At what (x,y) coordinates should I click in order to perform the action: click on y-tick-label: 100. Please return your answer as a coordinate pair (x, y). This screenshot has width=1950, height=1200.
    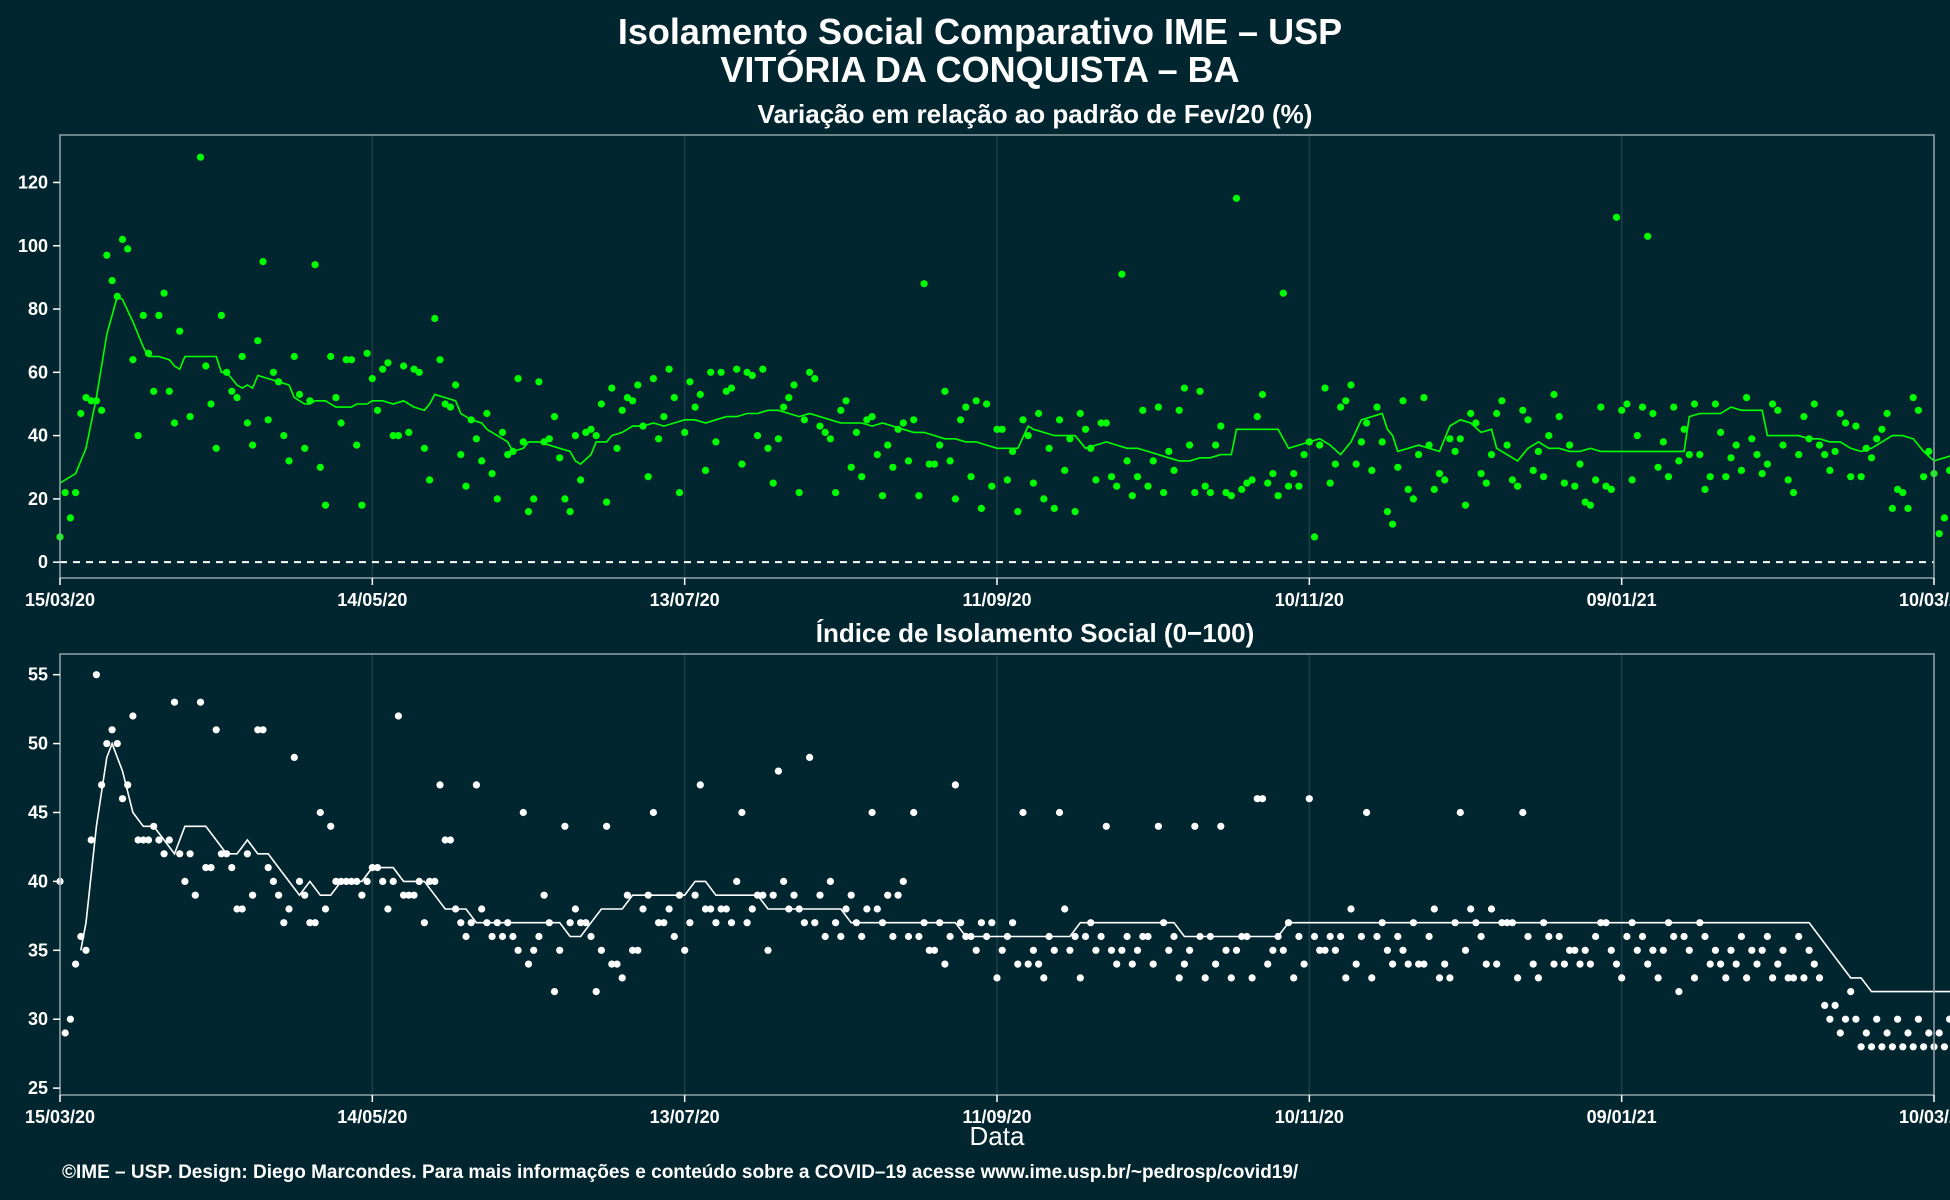
    Looking at the image, I should click on (33, 246).